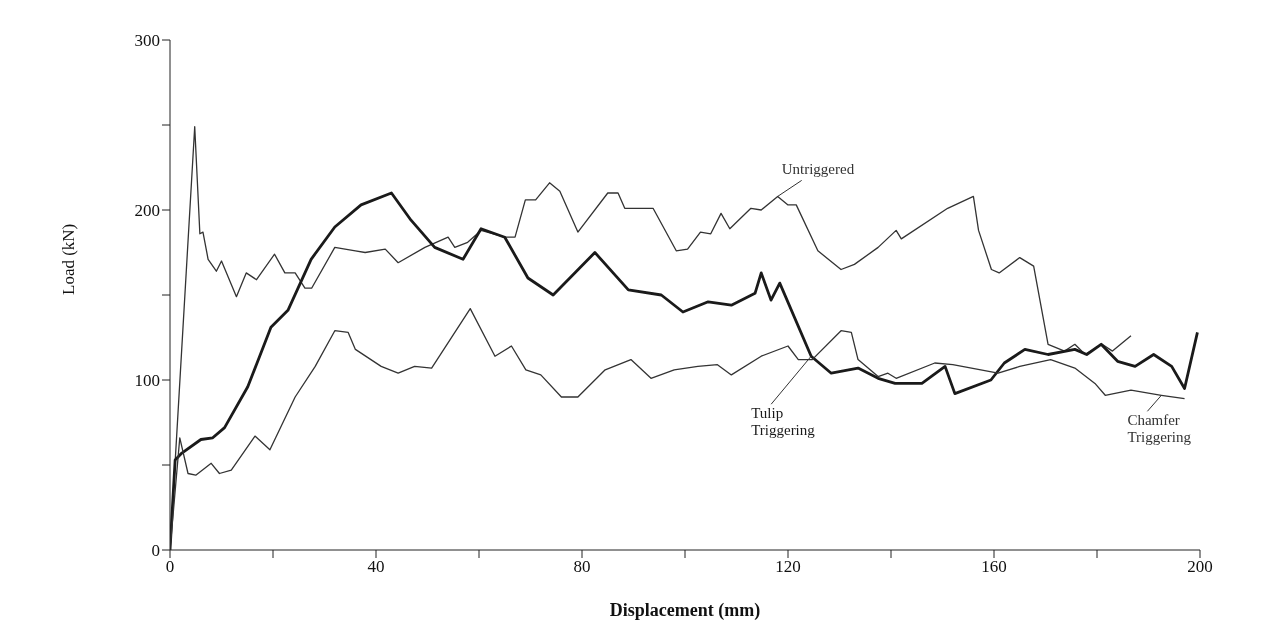 The image size is (1281, 638). What do you see at coordinates (685, 610) in the screenshot?
I see `x-axis-title: Displacement (mm)` at bounding box center [685, 610].